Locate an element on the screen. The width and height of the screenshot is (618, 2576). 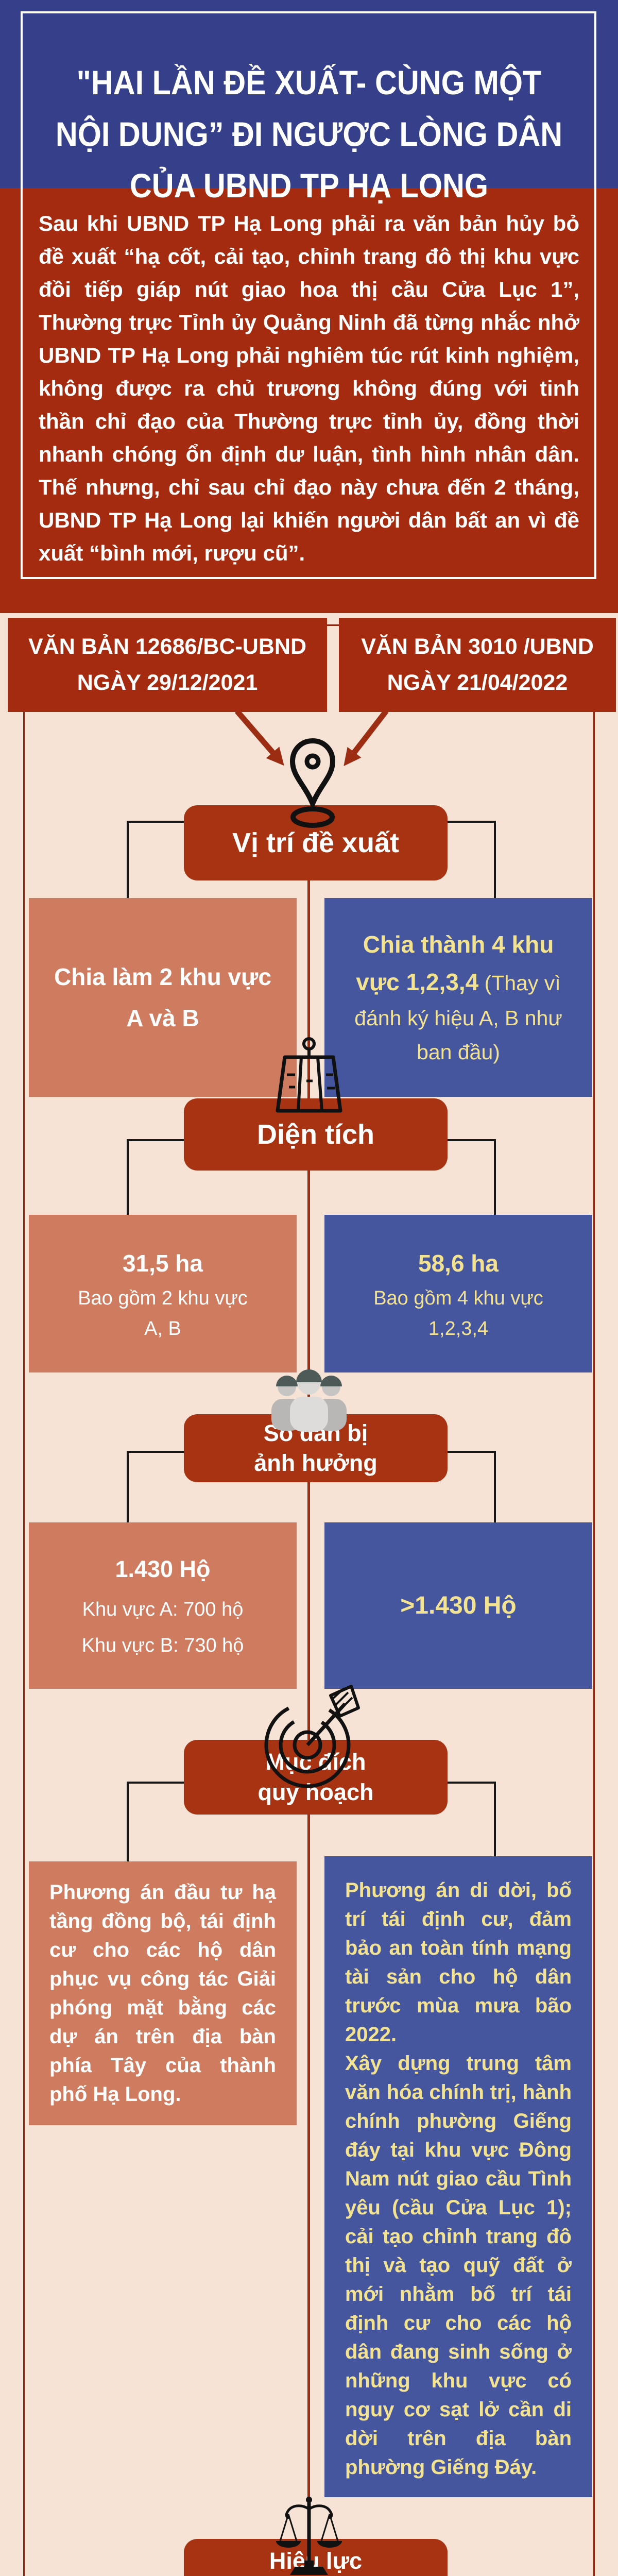
map-icon is located at coordinates (309, 1075).